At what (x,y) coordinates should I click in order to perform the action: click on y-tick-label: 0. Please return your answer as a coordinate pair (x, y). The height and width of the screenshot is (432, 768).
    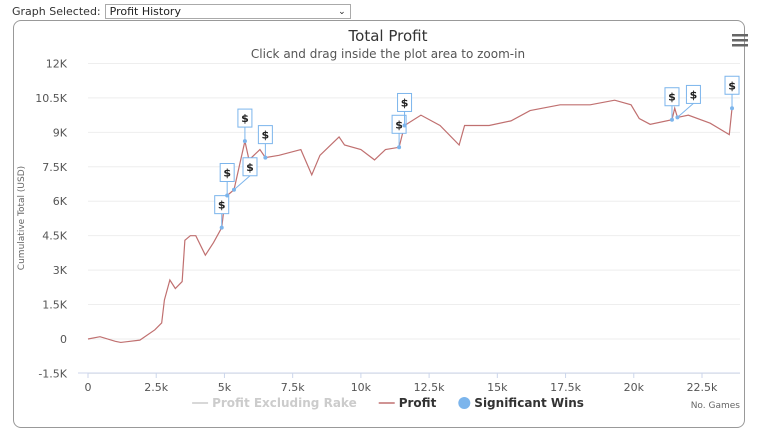
    Looking at the image, I should click on (63, 339).